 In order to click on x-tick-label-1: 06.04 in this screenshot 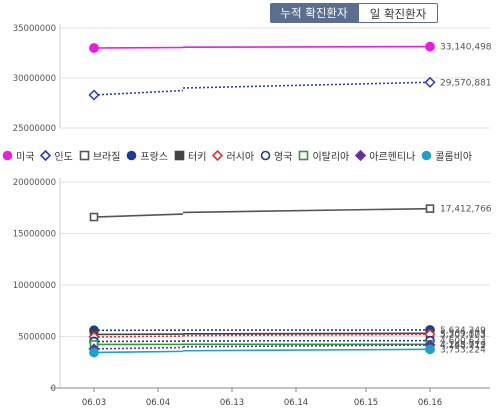, I will do `click(158, 403)`.